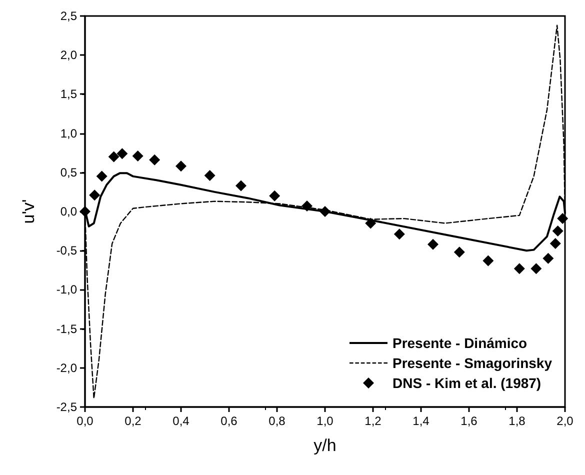 This screenshot has height=475, width=585. Describe the element at coordinates (67, 251) in the screenshot. I see `y-tick-label: -0,5` at that location.